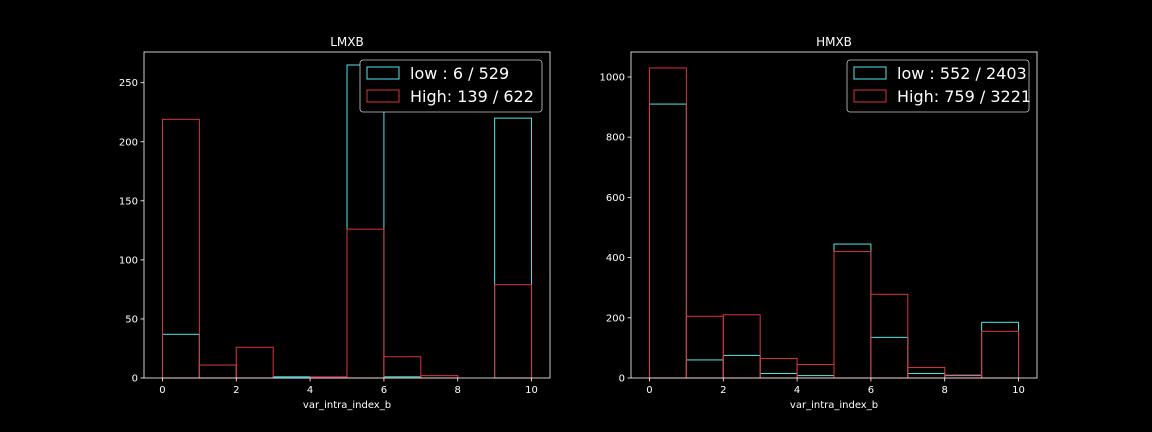 This screenshot has height=432, width=1152. Describe the element at coordinates (128, 201) in the screenshot. I see `y-tick-label: 150` at that location.